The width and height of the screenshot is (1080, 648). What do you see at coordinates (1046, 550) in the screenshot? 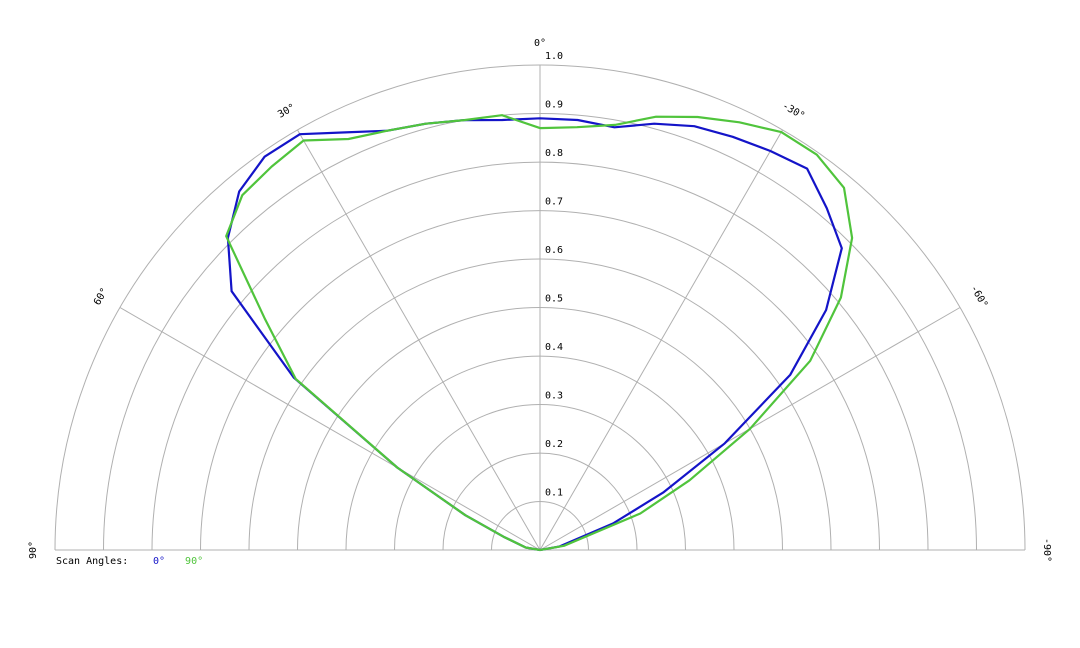
I see `angle-label: -90°` at bounding box center [1046, 550].